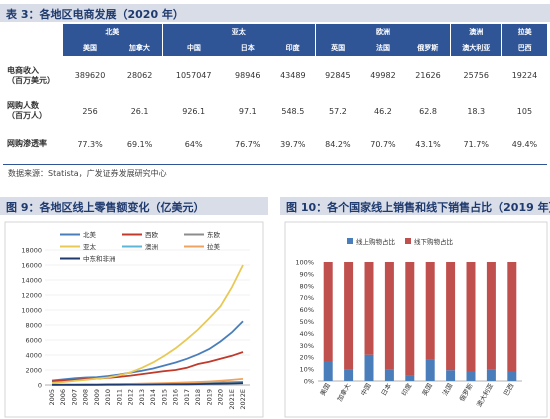 This screenshot has height=419, width=550. What do you see at coordinates (293, 75) in the screenshot?
I see `table-cell: 43489` at bounding box center [293, 75].